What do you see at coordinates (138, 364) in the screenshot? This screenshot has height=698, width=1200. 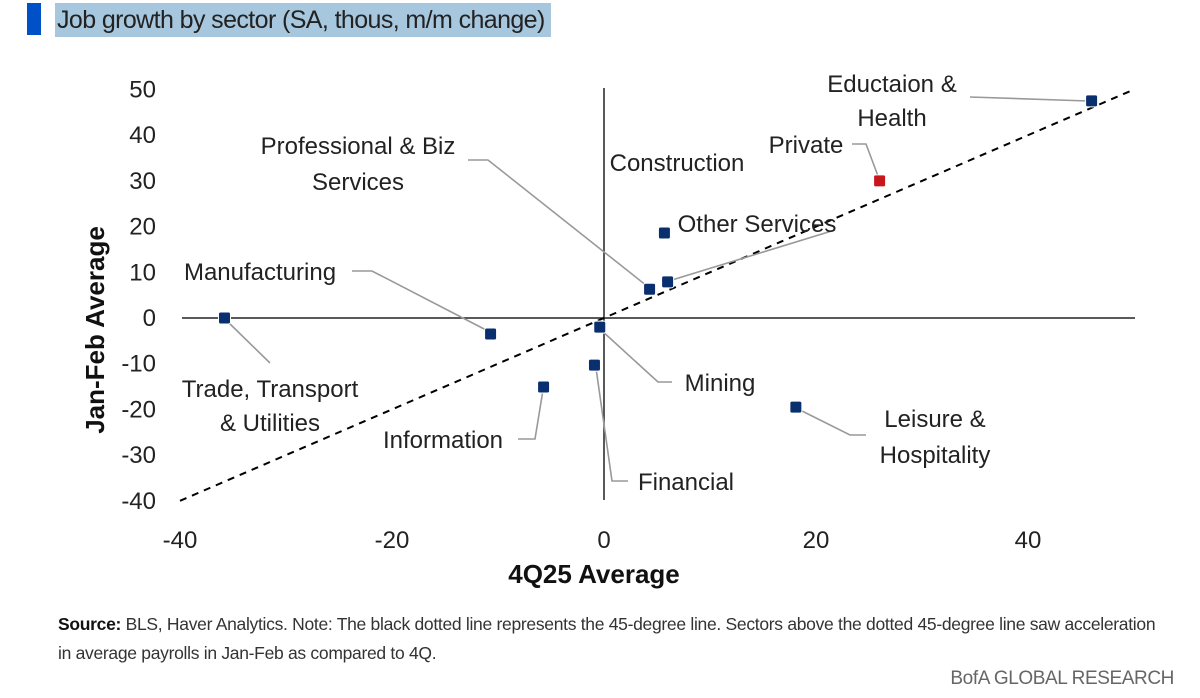 I see `y-tick-label: -10` at bounding box center [138, 364].